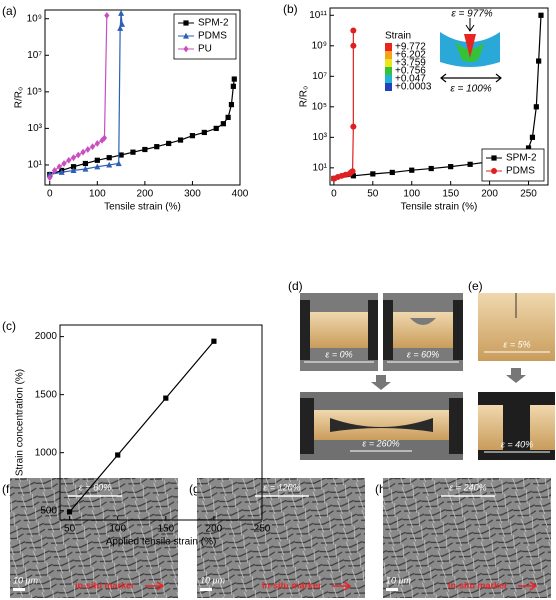  What do you see at coordinates (470, 46) in the screenshot?
I see `inset-crack` at bounding box center [470, 46].